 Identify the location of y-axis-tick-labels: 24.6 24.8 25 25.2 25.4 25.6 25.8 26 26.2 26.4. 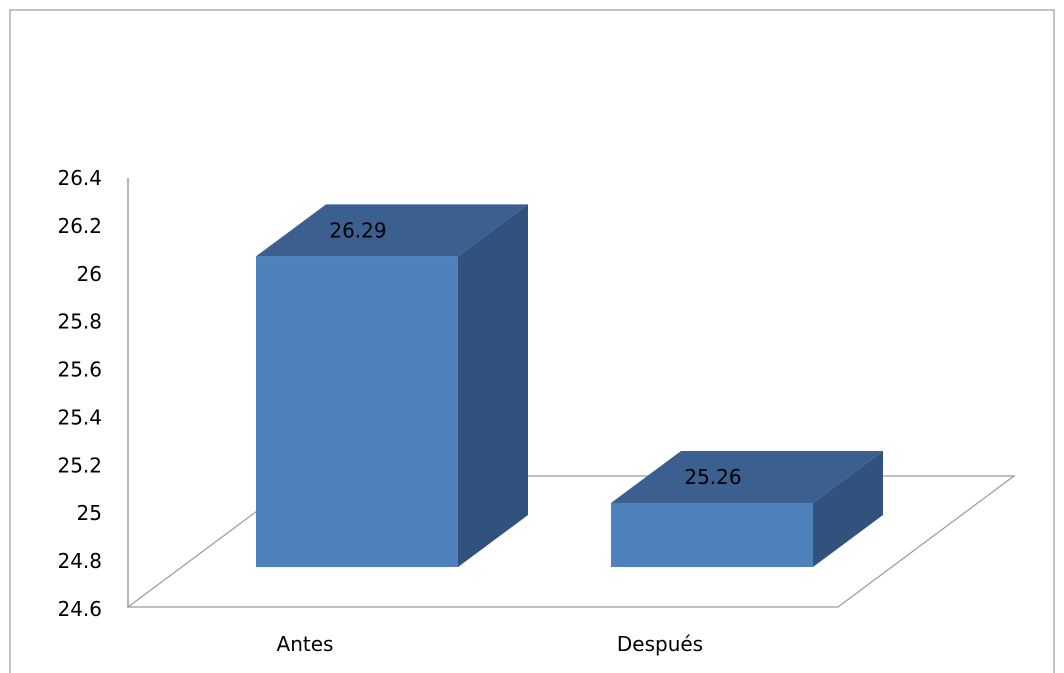
(79, 393).